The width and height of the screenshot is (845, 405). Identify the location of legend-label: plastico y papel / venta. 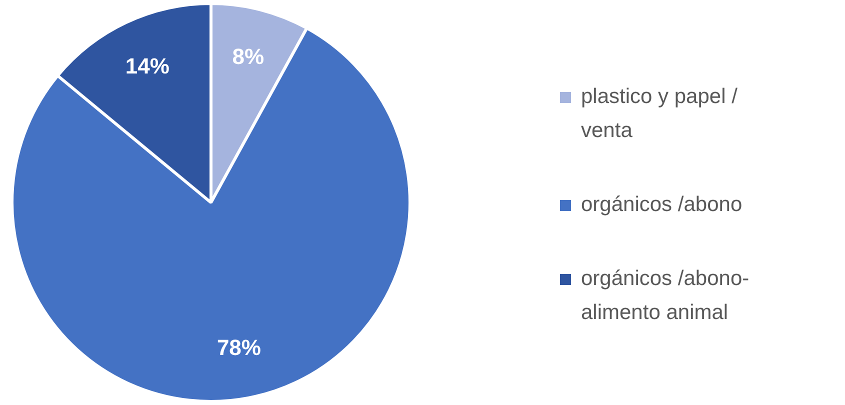
(659, 114).